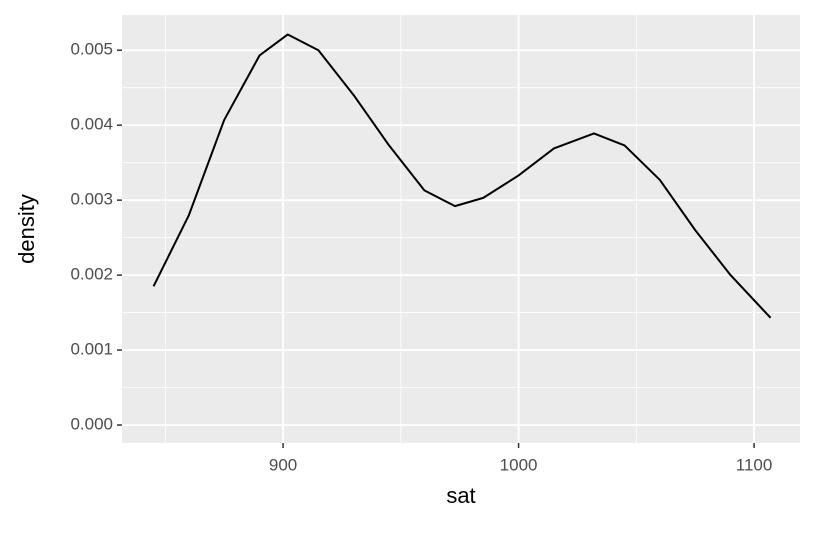 The image size is (816, 533). I want to click on y-tick-label: 0.002, so click(91, 274).